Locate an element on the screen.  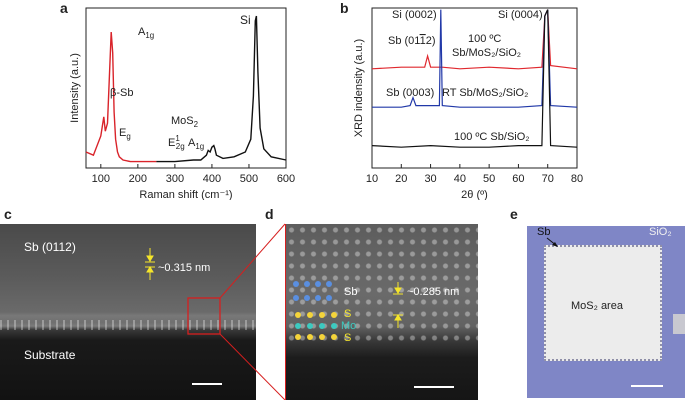
mos2-square is located at coordinates (603, 303).